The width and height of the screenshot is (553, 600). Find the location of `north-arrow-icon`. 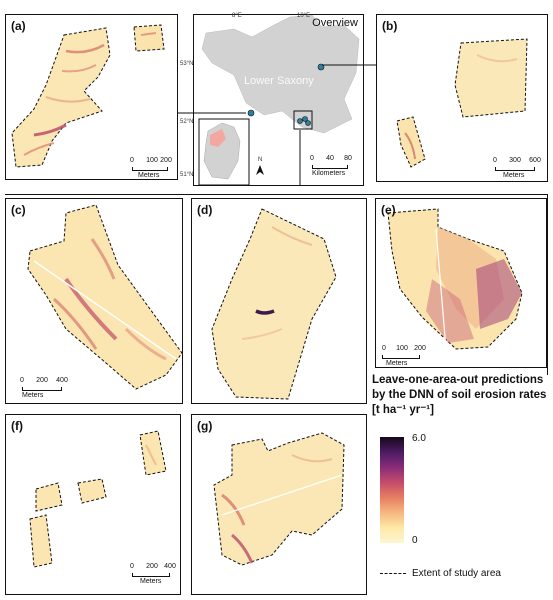

north-arrow-icon is located at coordinates (260, 170).